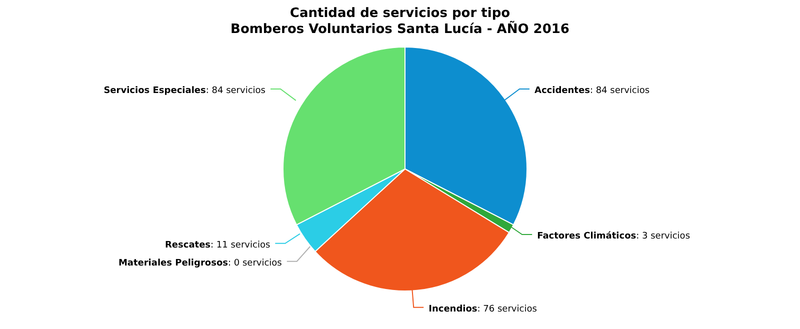 This screenshot has height=329, width=800. Describe the element at coordinates (562, 91) in the screenshot. I see `slice-label: Accidentes` at that location.